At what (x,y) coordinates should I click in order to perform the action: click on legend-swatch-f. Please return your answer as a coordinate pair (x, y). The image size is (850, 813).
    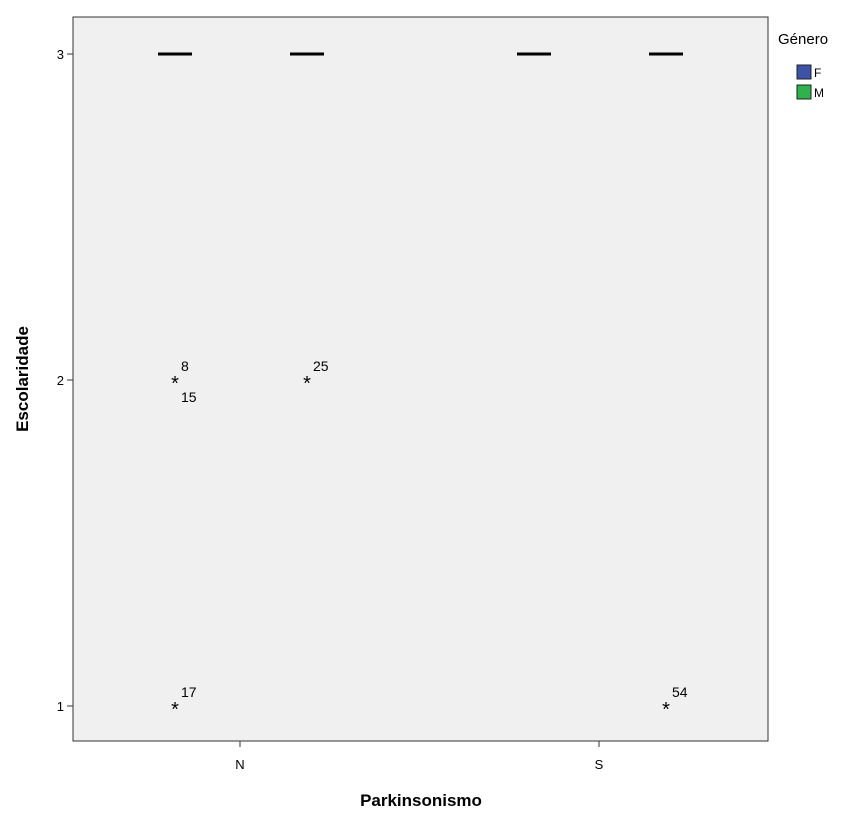
    Looking at the image, I should click on (804, 72).